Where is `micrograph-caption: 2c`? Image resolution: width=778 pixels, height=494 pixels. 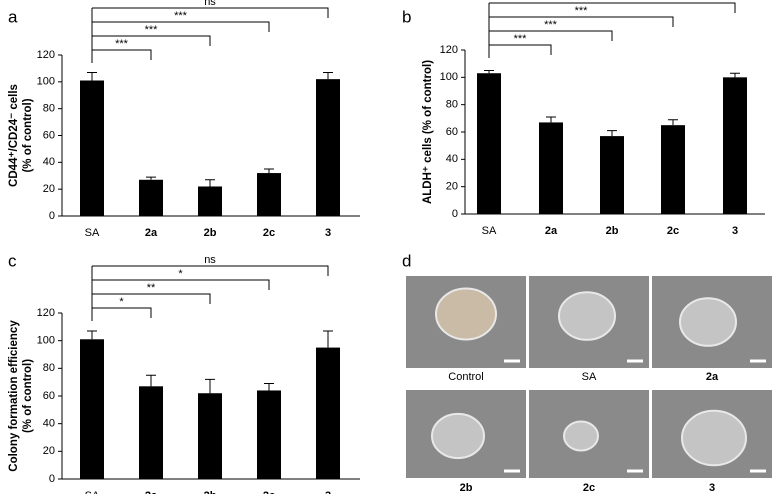 micrograph-caption: 2c is located at coordinates (589, 488).